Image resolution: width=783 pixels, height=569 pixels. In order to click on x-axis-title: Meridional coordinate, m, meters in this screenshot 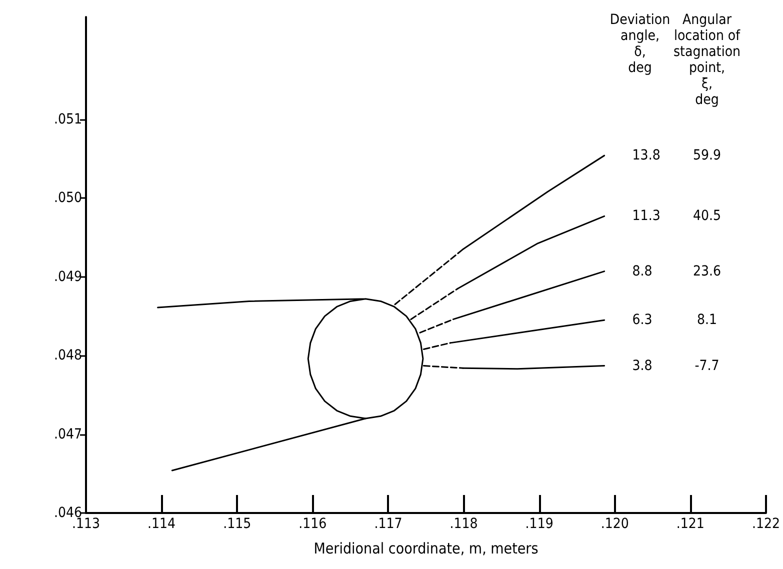, I will do `click(426, 549)`.